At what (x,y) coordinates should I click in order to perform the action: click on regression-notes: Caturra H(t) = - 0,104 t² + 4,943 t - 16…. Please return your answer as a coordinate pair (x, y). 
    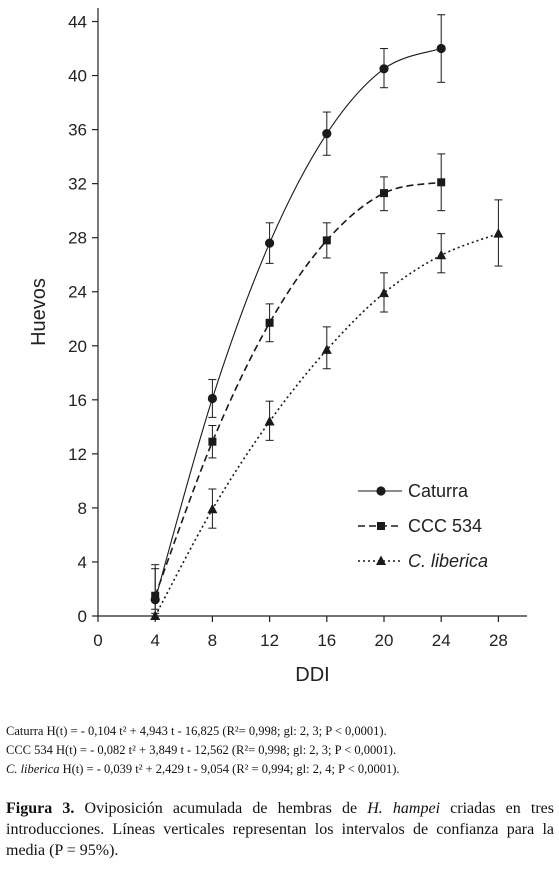
    Looking at the image, I should click on (280, 750).